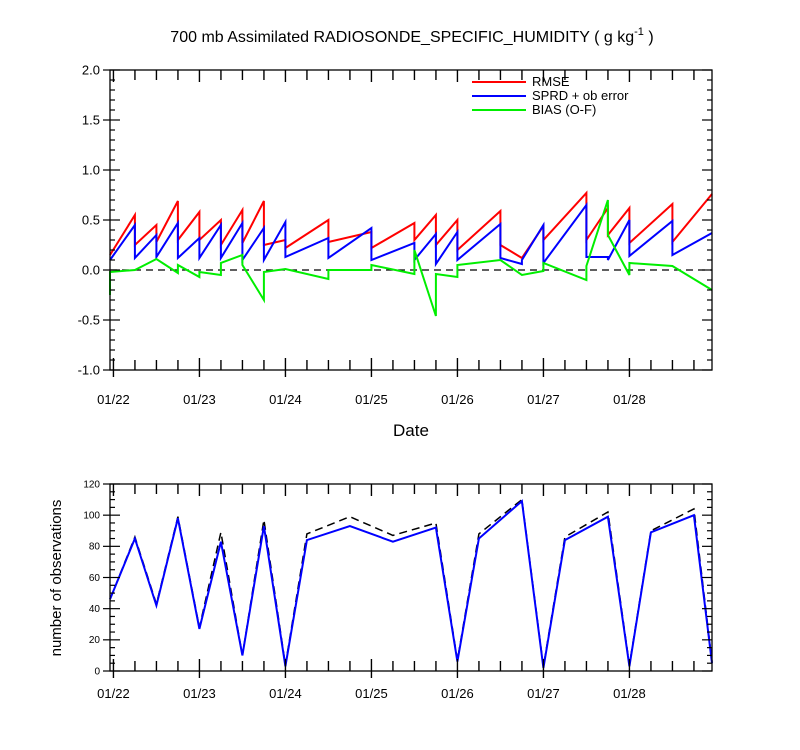  Describe the element at coordinates (91, 169) in the screenshot. I see `y-tick-label: 1.0` at that location.